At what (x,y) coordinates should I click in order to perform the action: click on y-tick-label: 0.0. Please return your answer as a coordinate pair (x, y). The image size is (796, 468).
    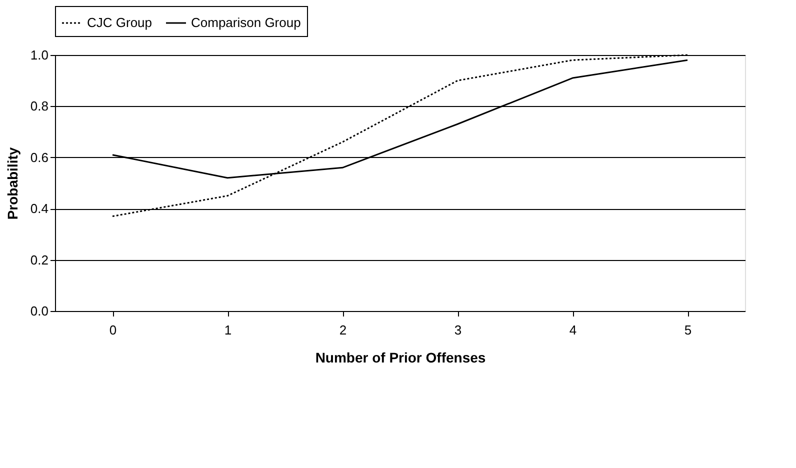
    Looking at the image, I should click on (39, 311).